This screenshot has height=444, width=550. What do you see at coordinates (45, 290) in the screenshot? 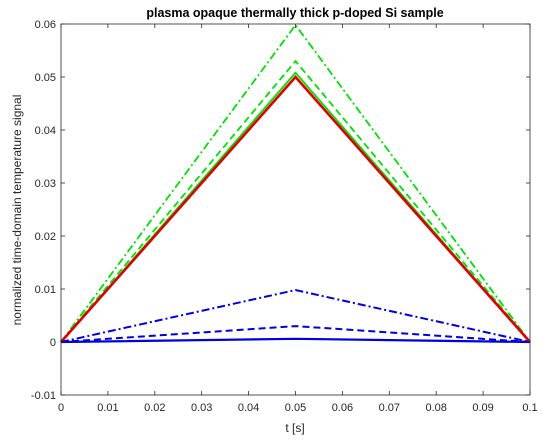
I see `y-tick-label: 0.01` at bounding box center [45, 290].